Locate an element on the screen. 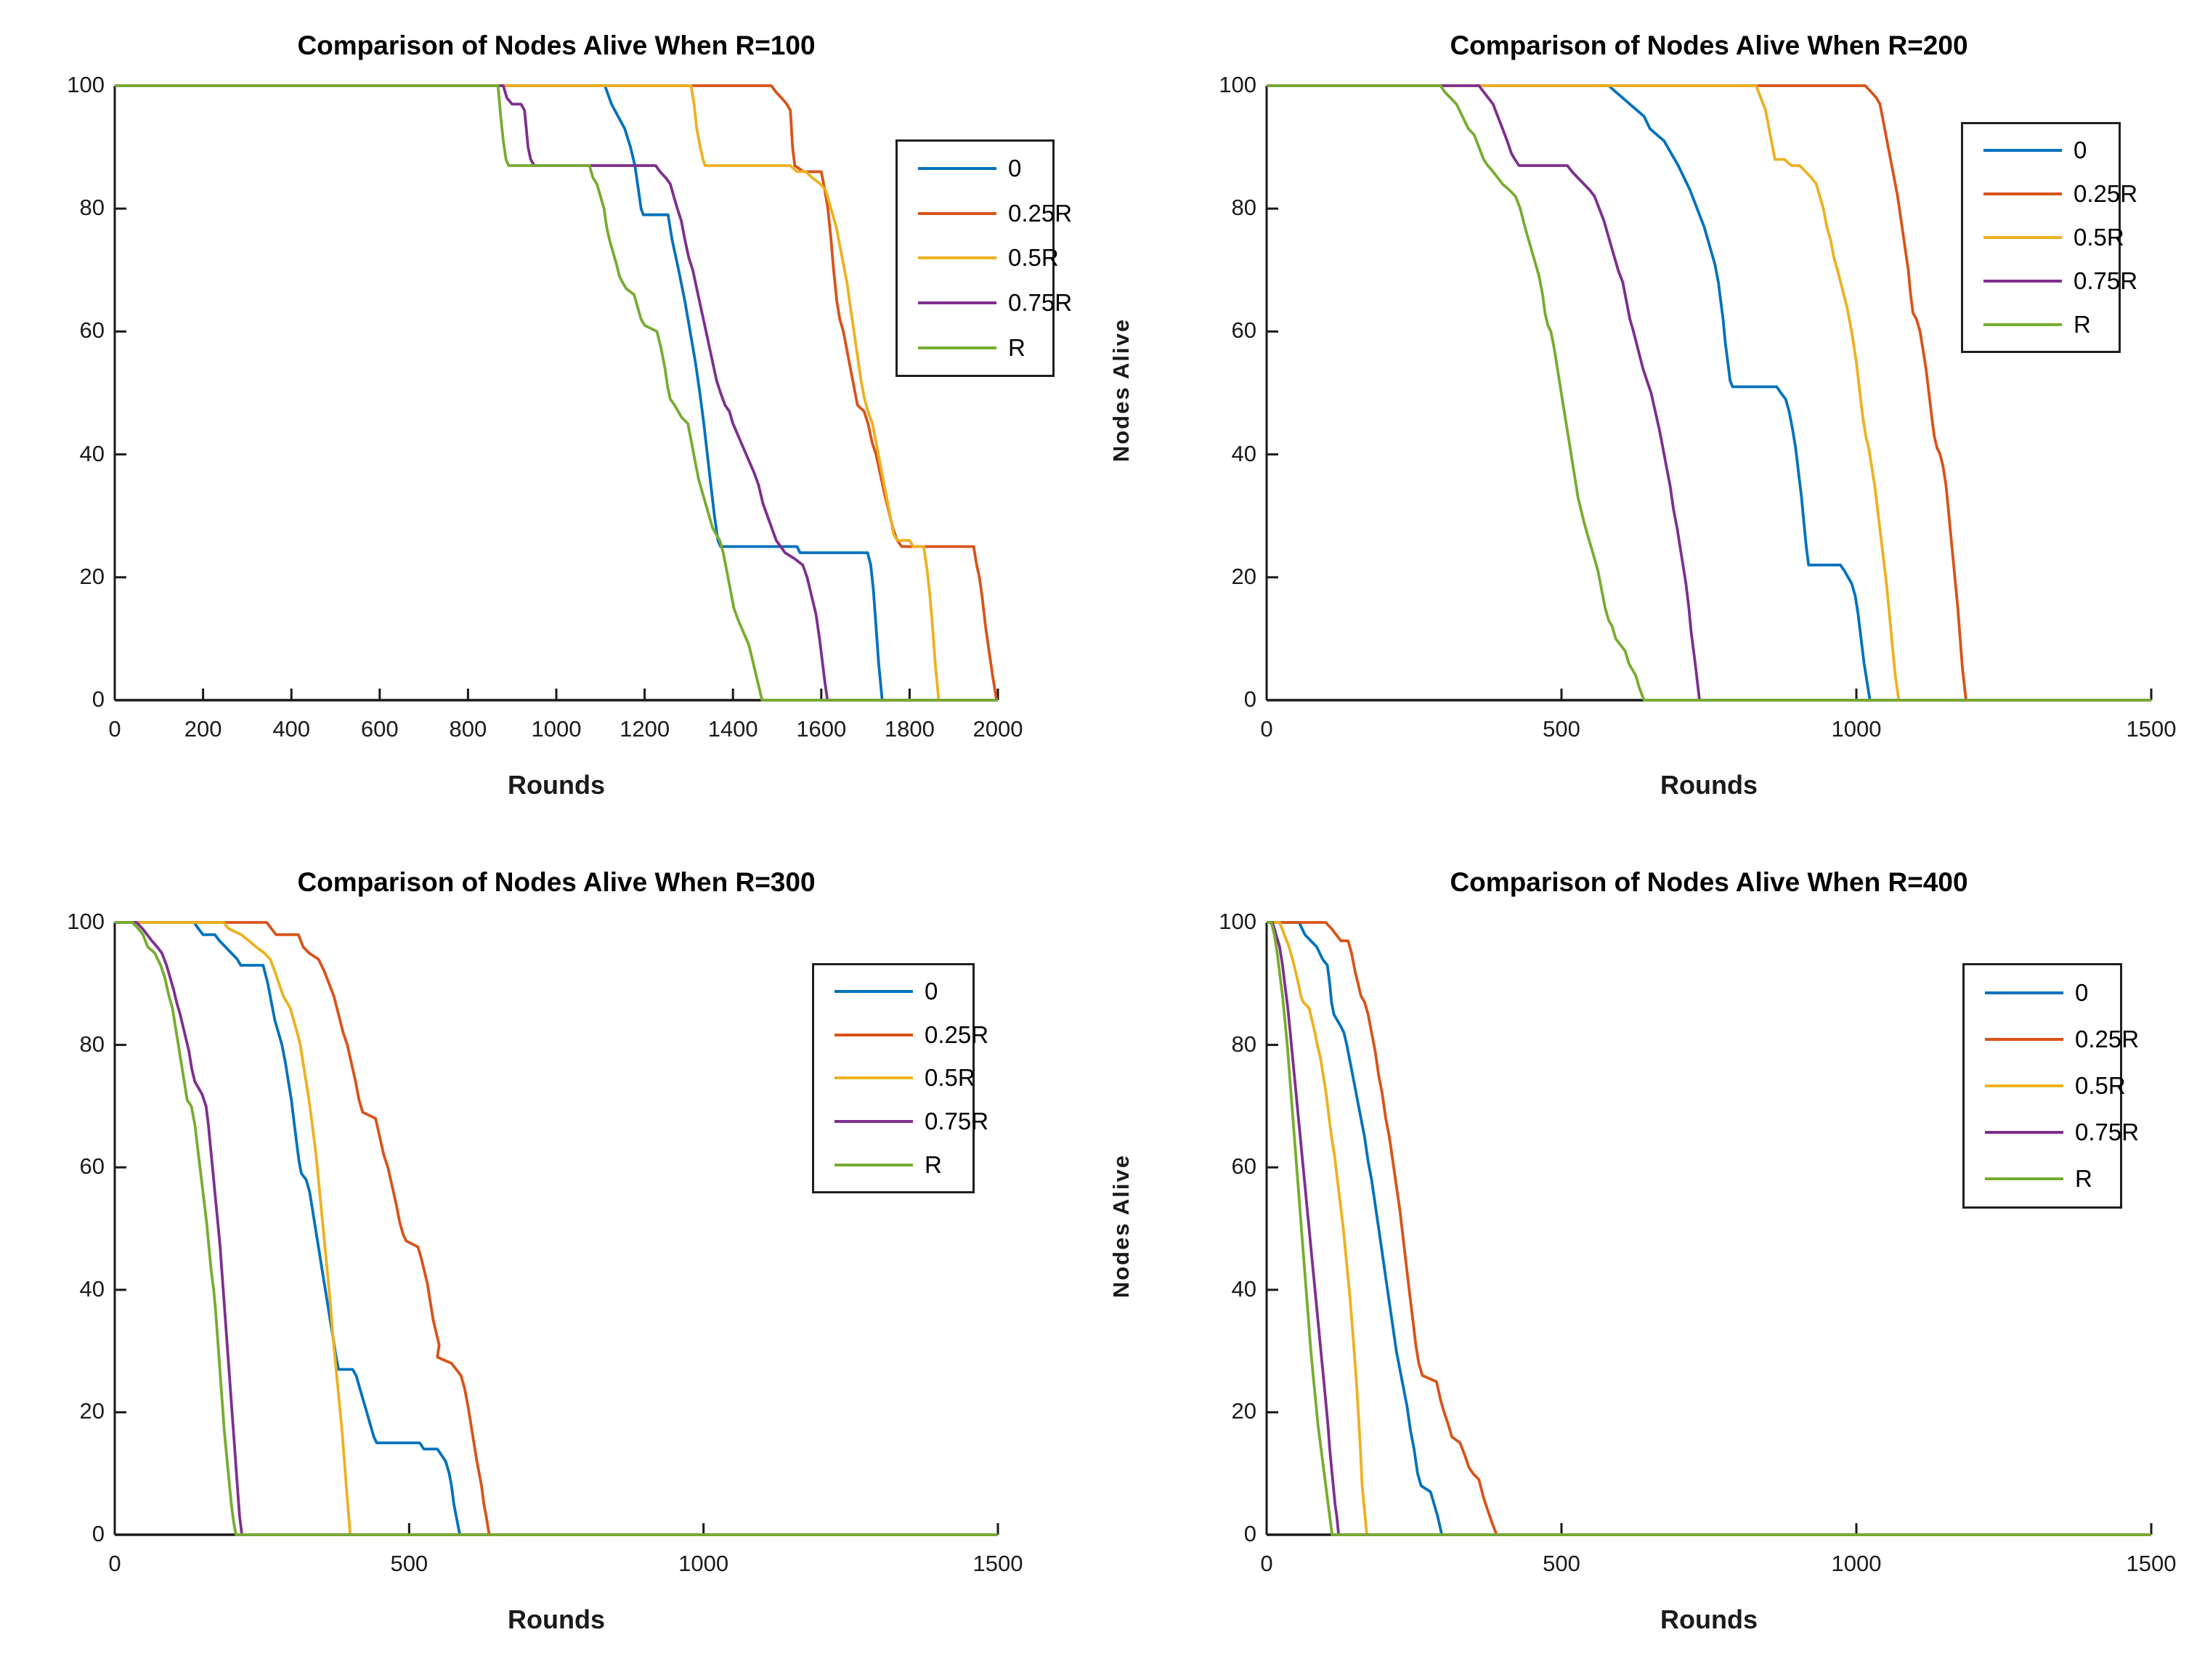 This screenshot has width=2189, height=1680. x-axis-label-r100: Rounds is located at coordinates (556, 785).